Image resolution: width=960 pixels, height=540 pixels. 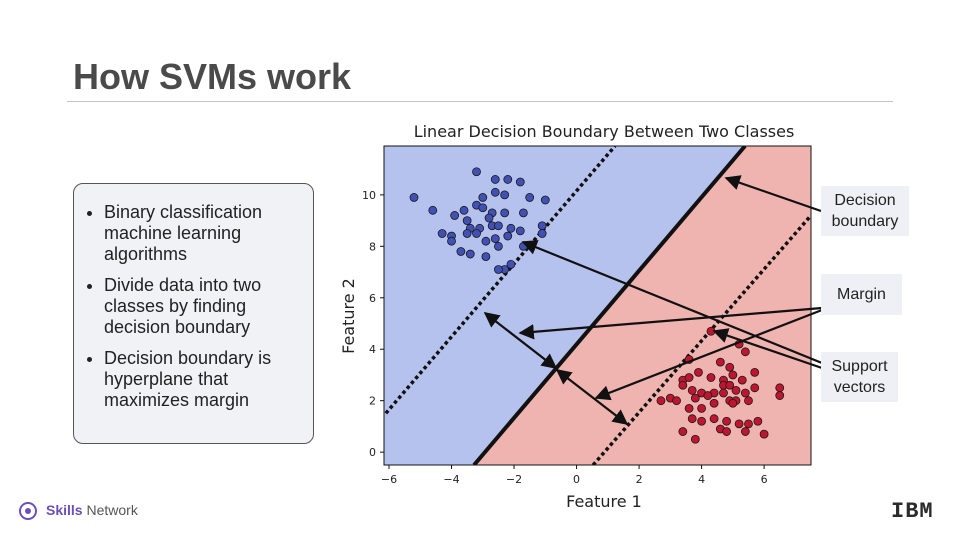 What do you see at coordinates (372, 349) in the screenshot?
I see `y-tick-label: 4` at bounding box center [372, 349].